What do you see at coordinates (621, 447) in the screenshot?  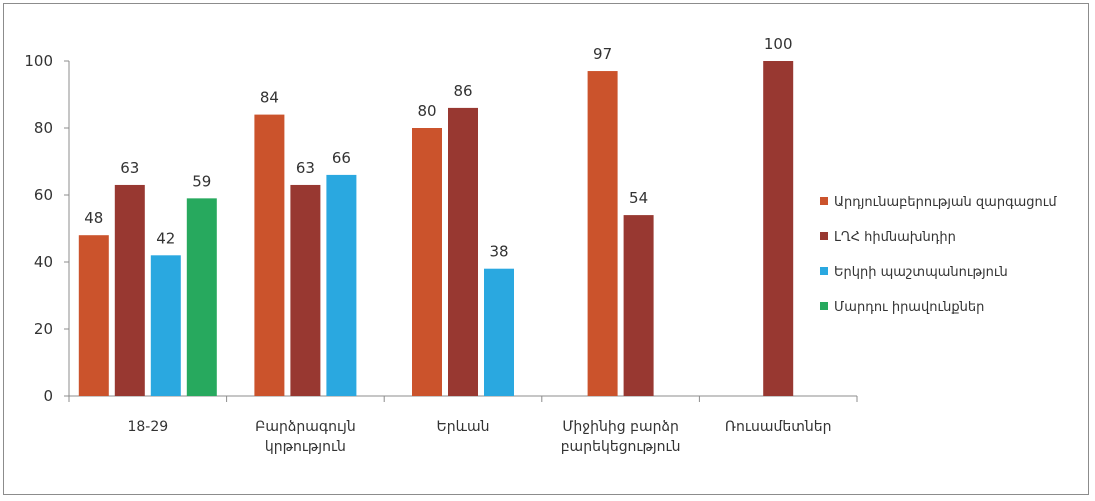 I see `x-category-label: բարեկեցություն` at bounding box center [621, 447].